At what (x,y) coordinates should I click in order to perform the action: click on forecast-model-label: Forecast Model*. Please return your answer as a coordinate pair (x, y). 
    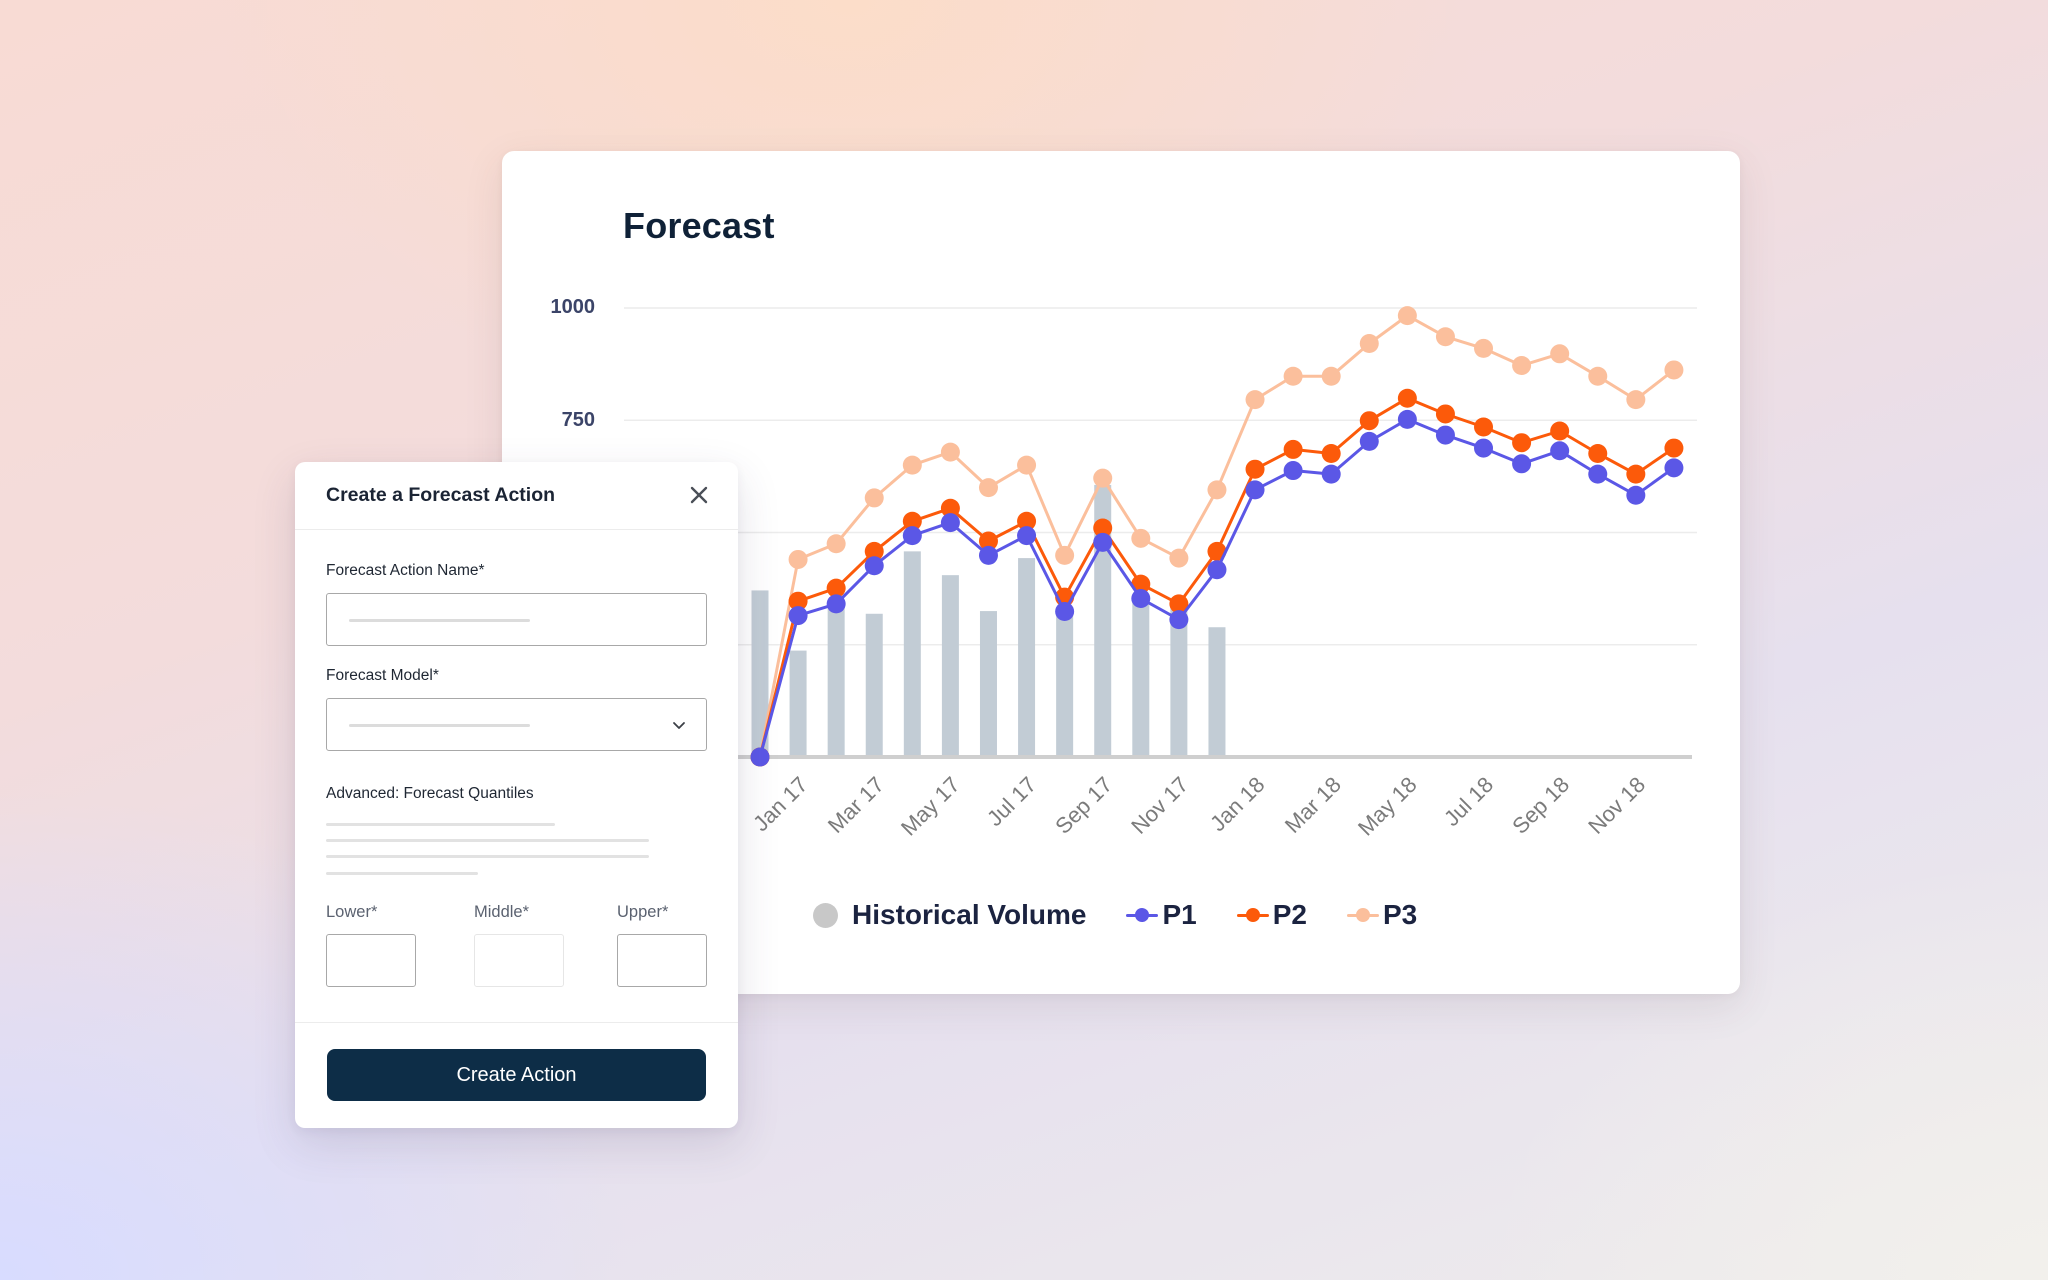
    Looking at the image, I should click on (382, 675).